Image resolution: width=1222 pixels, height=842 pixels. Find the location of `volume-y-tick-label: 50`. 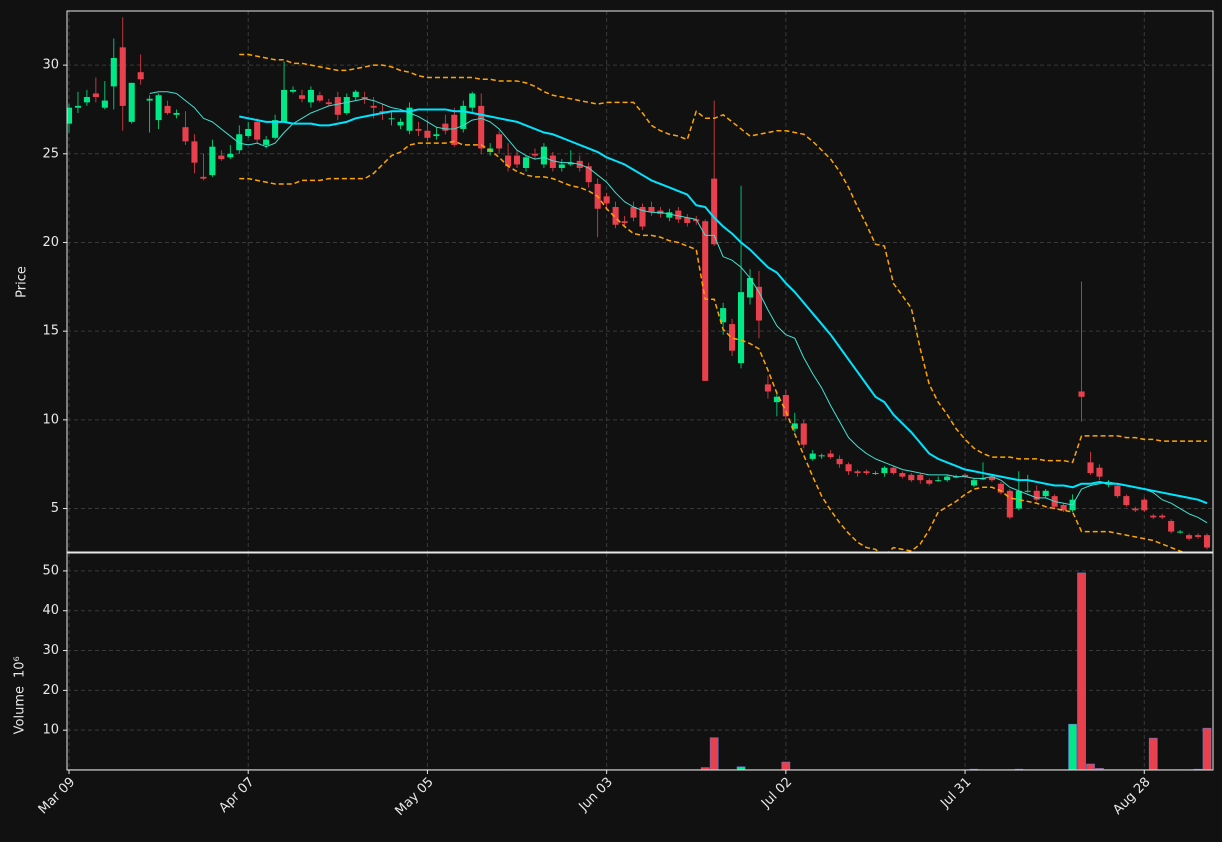

volume-y-tick-label: 50 is located at coordinates (50, 570).